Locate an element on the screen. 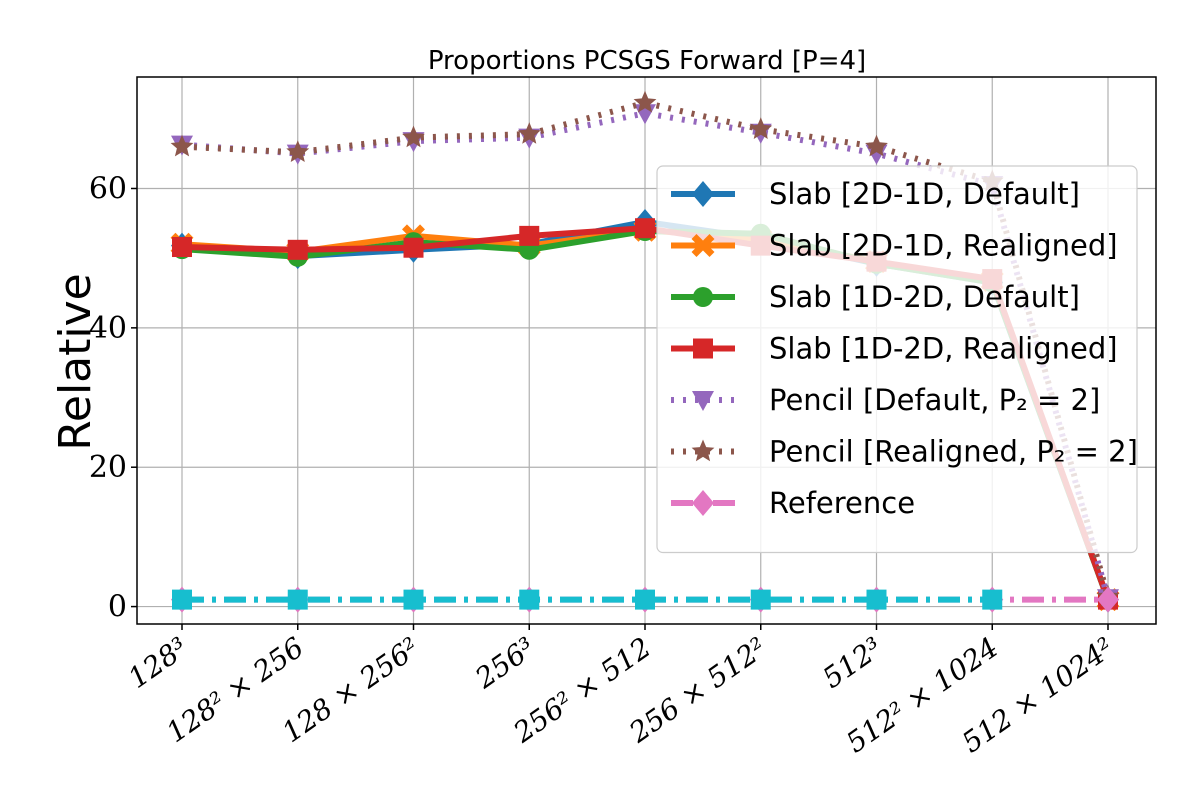  y-tick-label: 40 is located at coordinates (108, 328).